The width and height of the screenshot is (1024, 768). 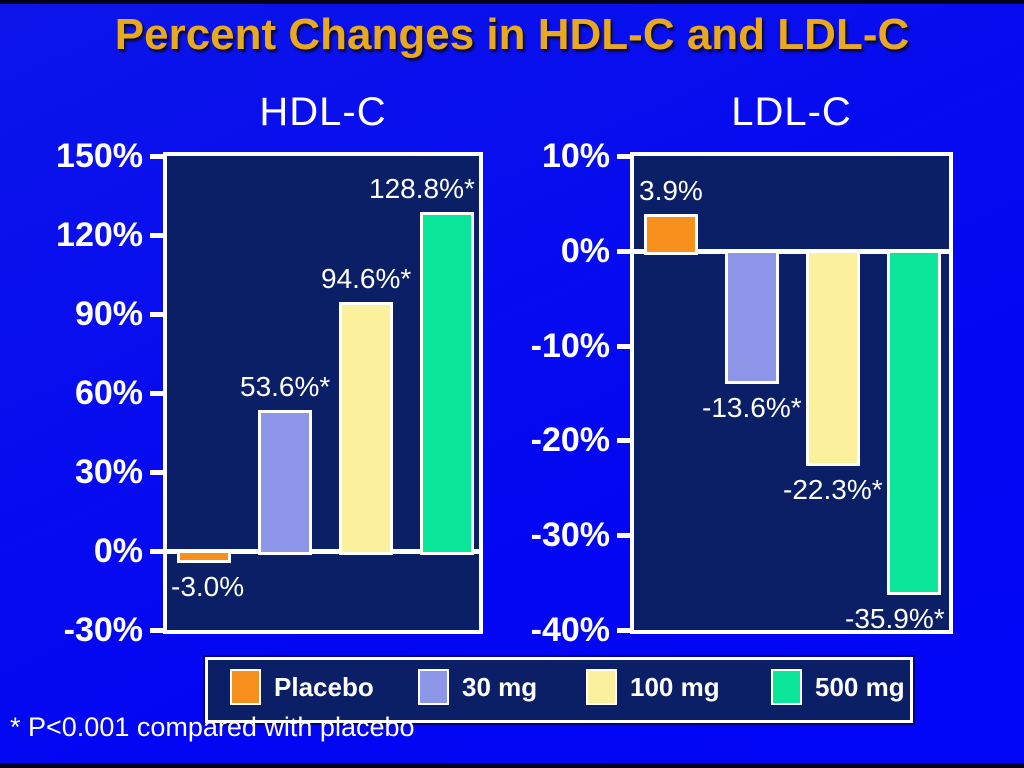 What do you see at coordinates (500, 687) in the screenshot?
I see `legend-label: 30 mg` at bounding box center [500, 687].